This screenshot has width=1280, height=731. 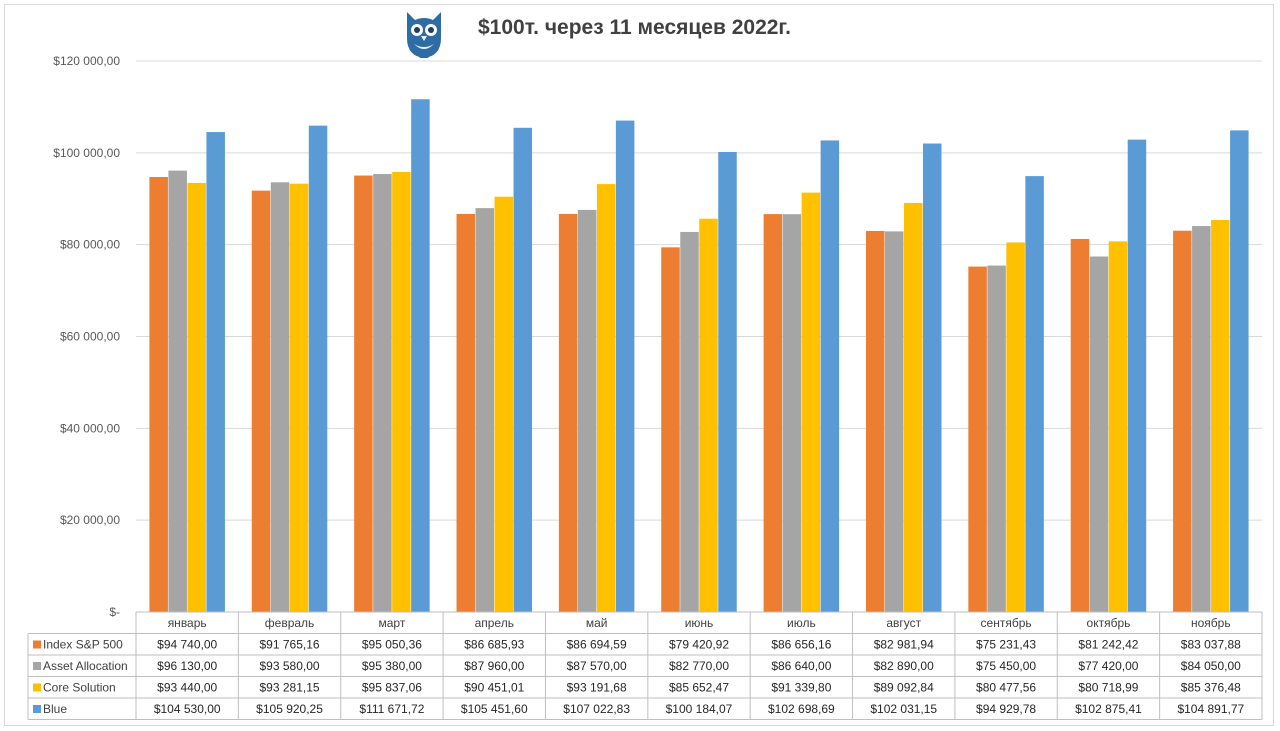 What do you see at coordinates (55, 709) in the screenshot?
I see `legend-label: Blue` at bounding box center [55, 709].